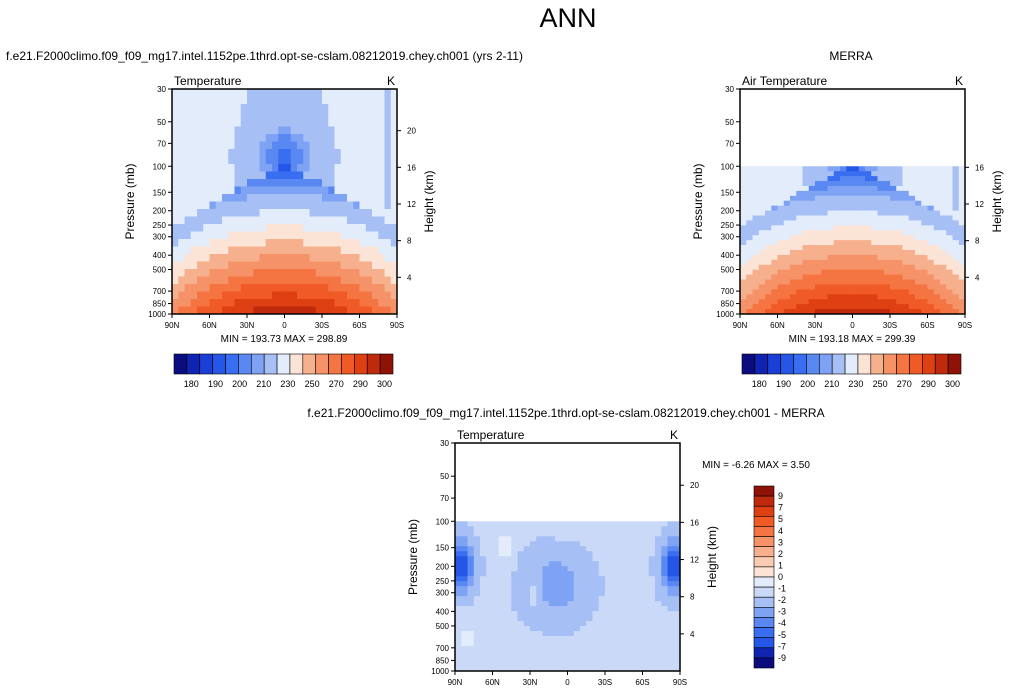  I want to click on y-right-tick-label: 4, so click(692, 634).